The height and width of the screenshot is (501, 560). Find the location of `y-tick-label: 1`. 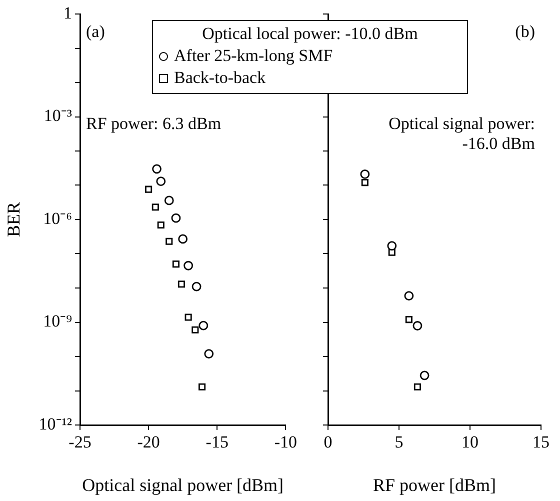

y-tick-label: 1 is located at coordinates (68, 12).